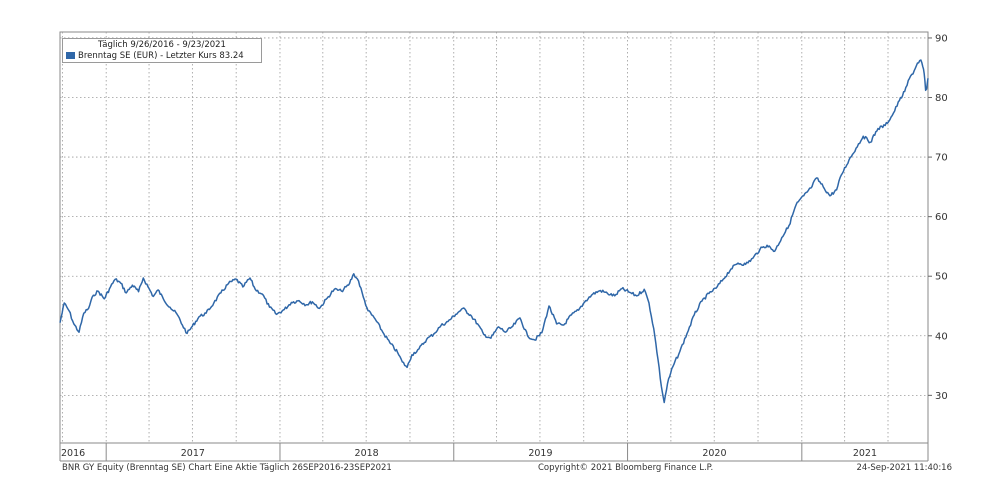 Image resolution: width=1000 pixels, height=500 pixels. I want to click on footer-timestamp: 24-Sep-2021 11:40:16, so click(904, 468).